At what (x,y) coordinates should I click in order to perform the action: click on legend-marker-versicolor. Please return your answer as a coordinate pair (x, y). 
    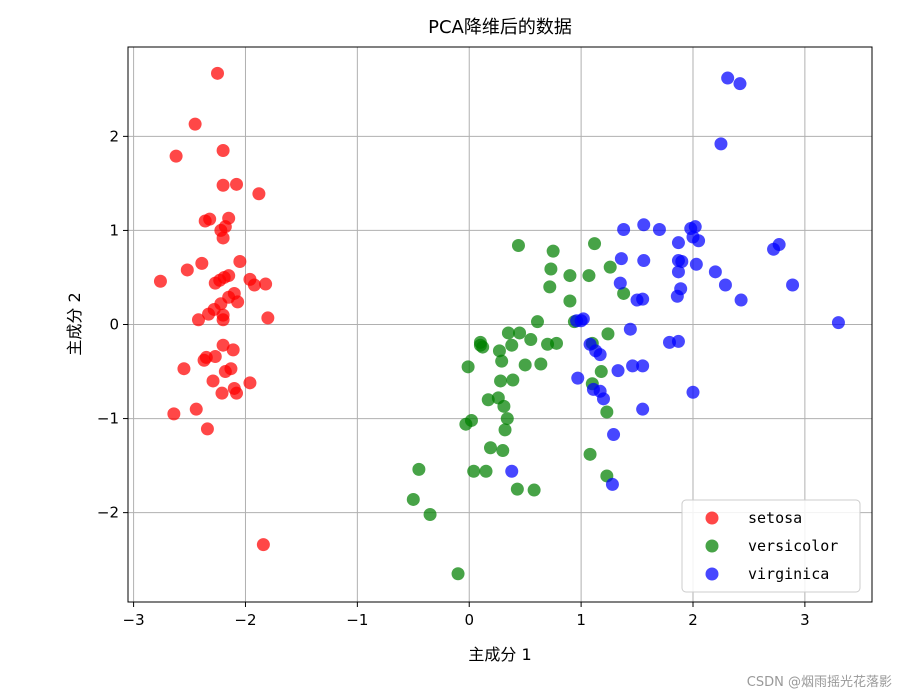
    Looking at the image, I should click on (712, 546).